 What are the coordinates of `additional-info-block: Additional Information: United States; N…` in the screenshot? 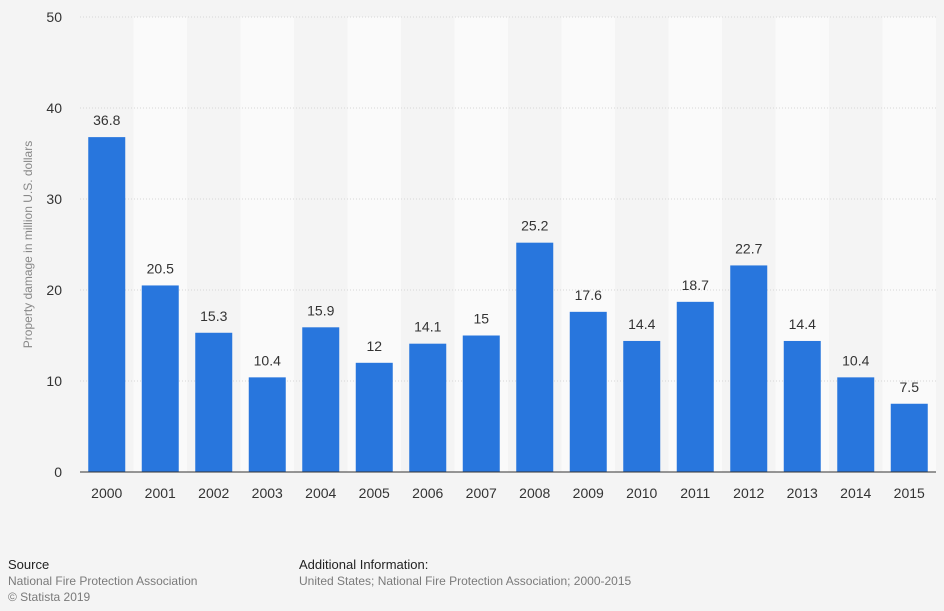 It's located at (465, 573).